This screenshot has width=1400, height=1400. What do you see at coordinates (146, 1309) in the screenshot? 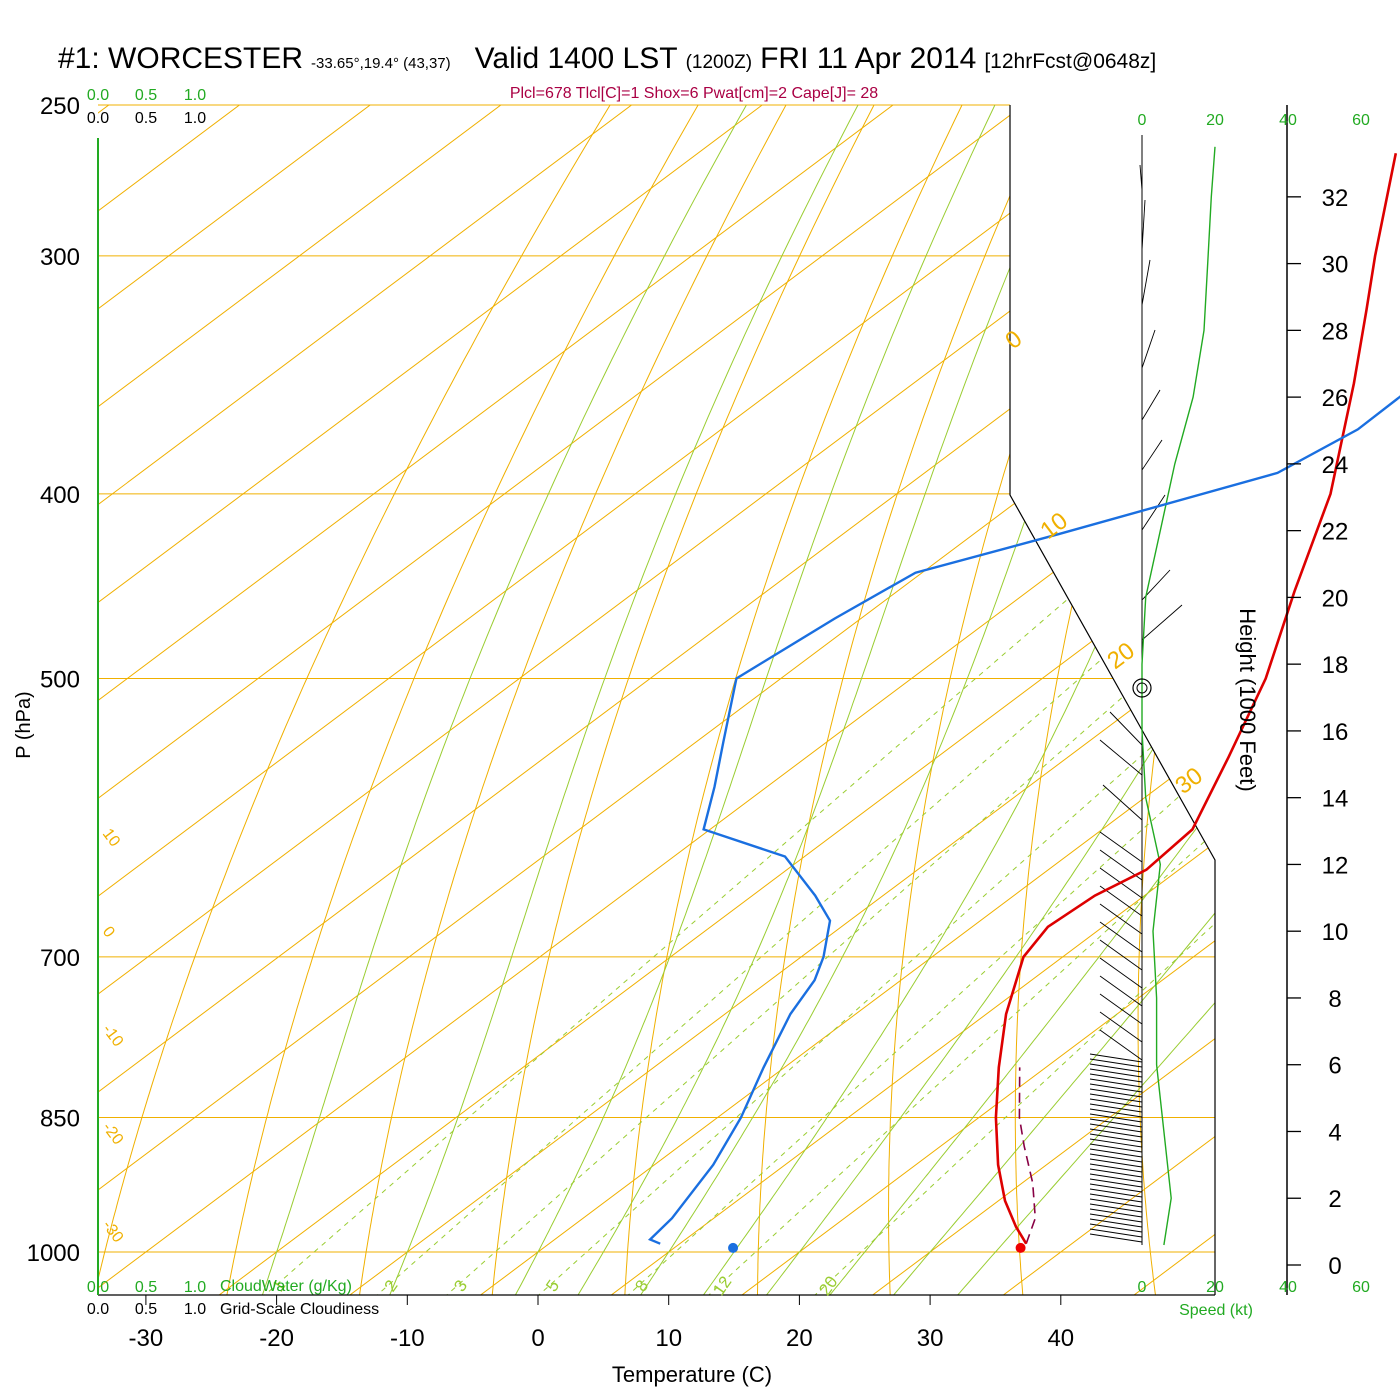
I see `cloudiness-bottom-tick-1: 0.5` at bounding box center [146, 1309].